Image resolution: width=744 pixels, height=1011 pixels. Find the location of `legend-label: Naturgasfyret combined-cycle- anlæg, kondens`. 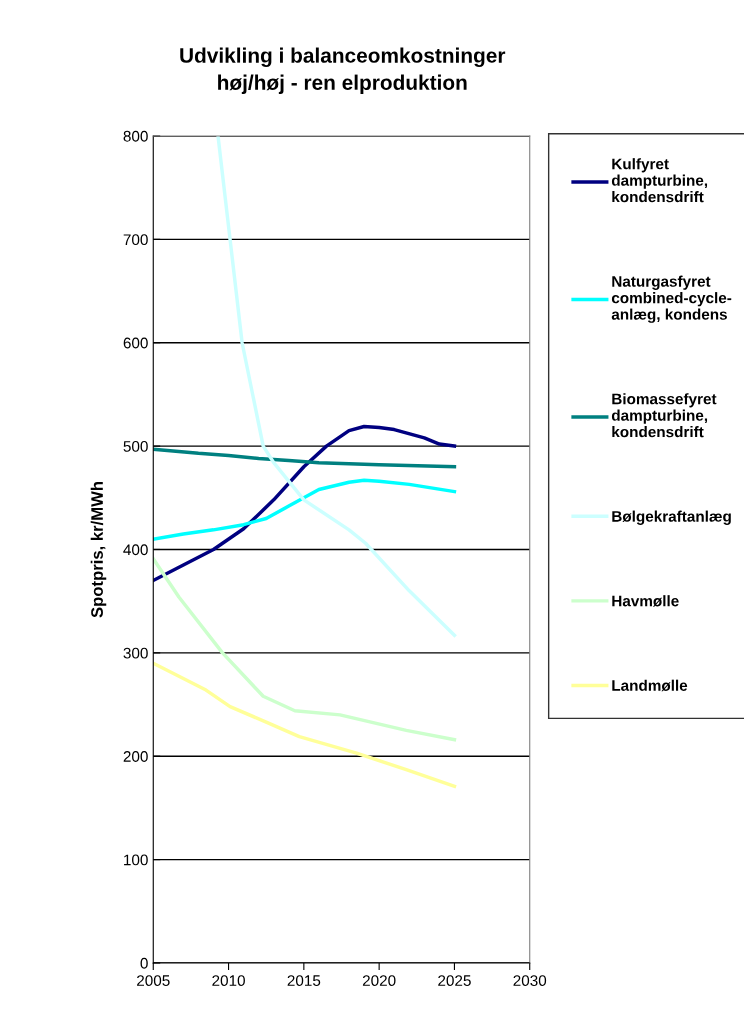

legend-label: Naturgasfyret combined-cycle- anlæg, kondens is located at coordinates (671, 299).